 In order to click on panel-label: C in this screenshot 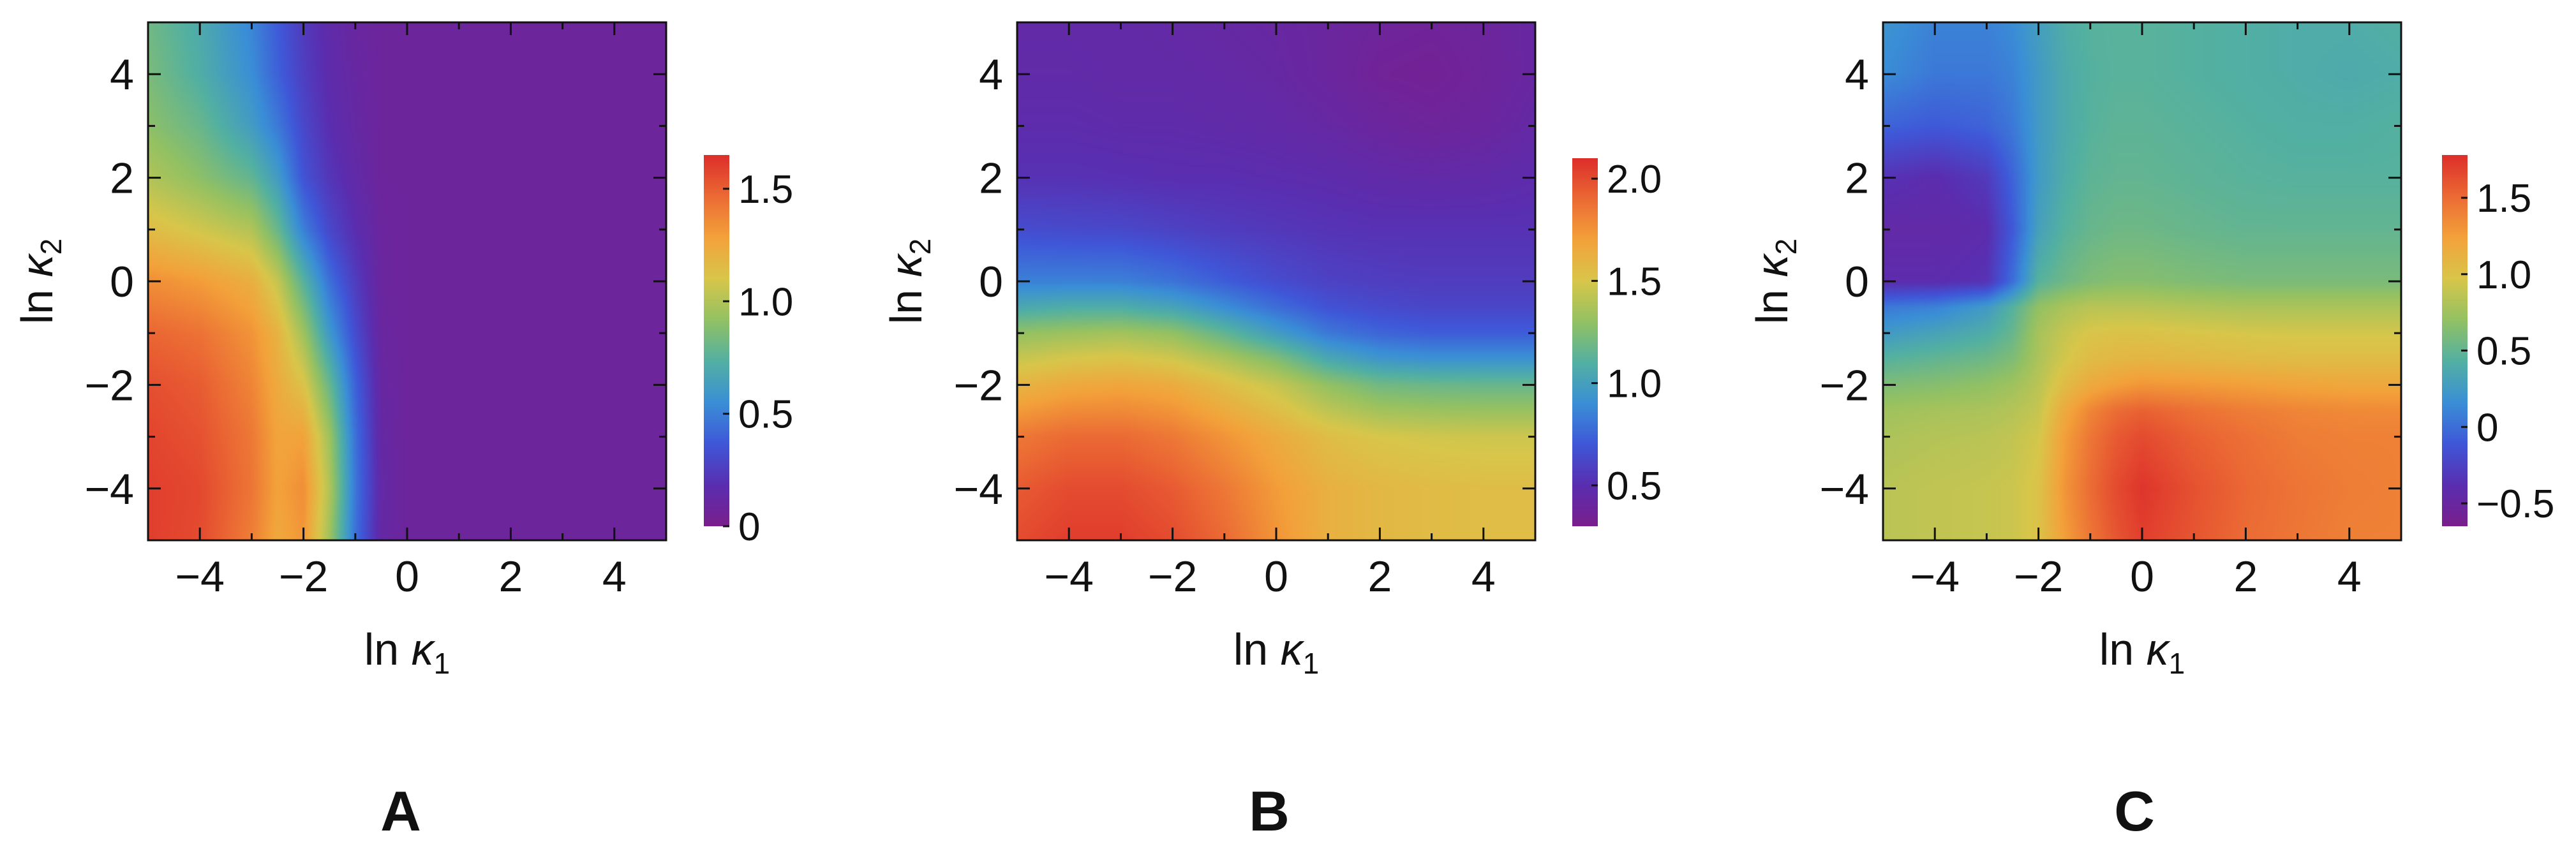, I will do `click(2134, 810)`.